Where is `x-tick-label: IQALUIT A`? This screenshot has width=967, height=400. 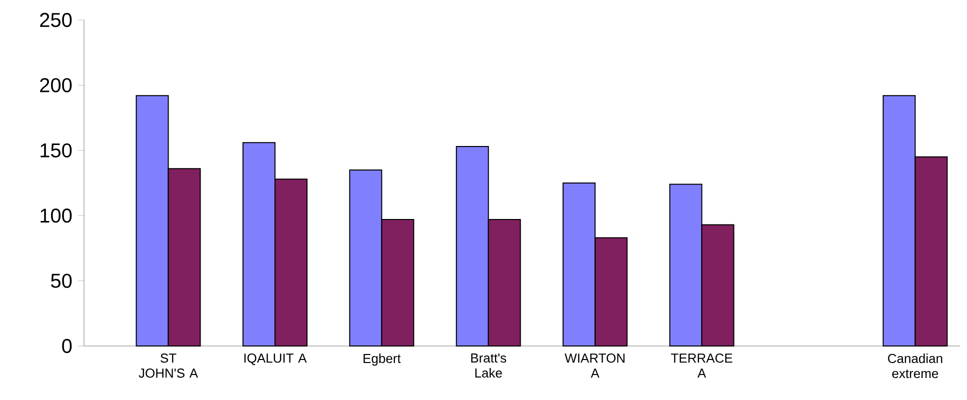 x-tick-label: IQALUIT A is located at coordinates (275, 360).